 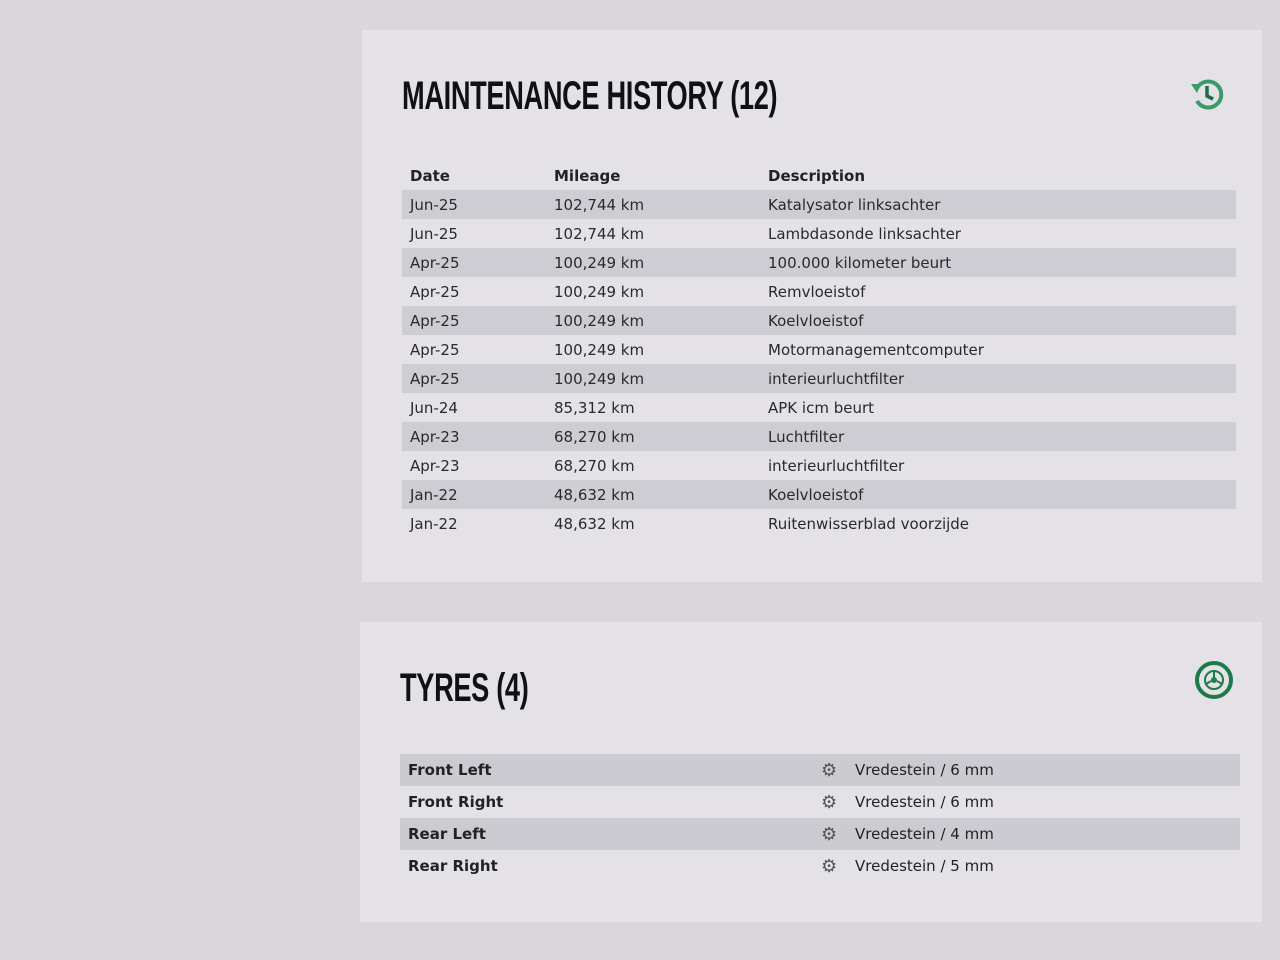 I want to click on tyre-row: Front Right ⚙ Vredestein / 6 mm, so click(x=820, y=802).